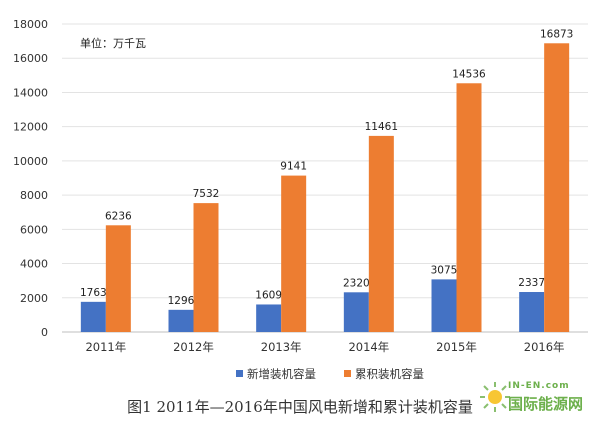 The height and width of the screenshot is (423, 600). What do you see at coordinates (105, 347) in the screenshot?
I see `x-tick-label: 2011年` at bounding box center [105, 347].